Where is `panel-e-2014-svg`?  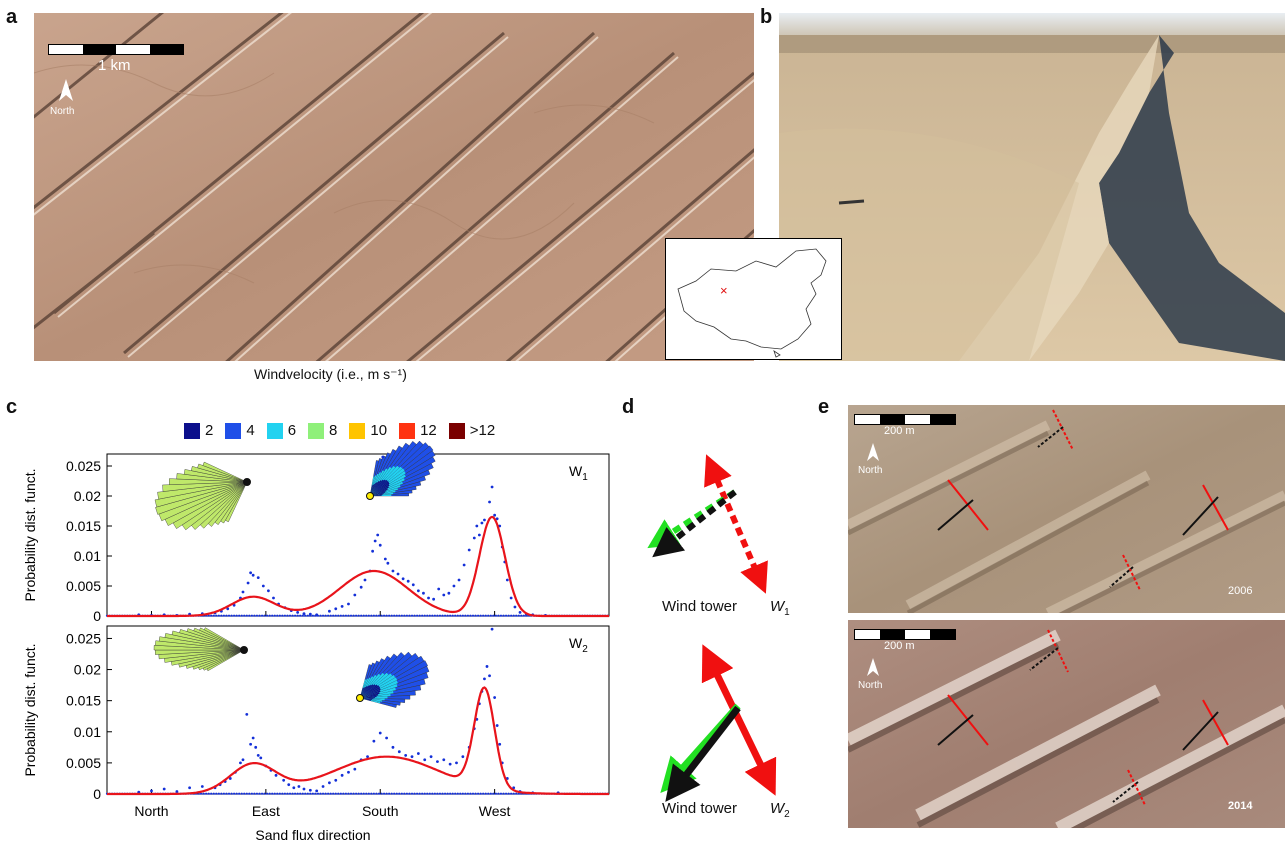 panel-e-2014-svg is located at coordinates (1066, 724).